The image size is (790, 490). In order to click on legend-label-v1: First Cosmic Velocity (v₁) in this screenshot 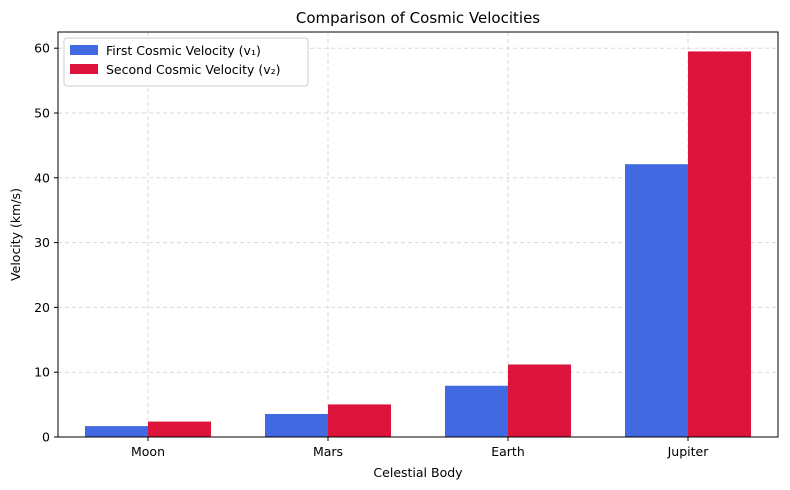, I will do `click(183, 50)`.